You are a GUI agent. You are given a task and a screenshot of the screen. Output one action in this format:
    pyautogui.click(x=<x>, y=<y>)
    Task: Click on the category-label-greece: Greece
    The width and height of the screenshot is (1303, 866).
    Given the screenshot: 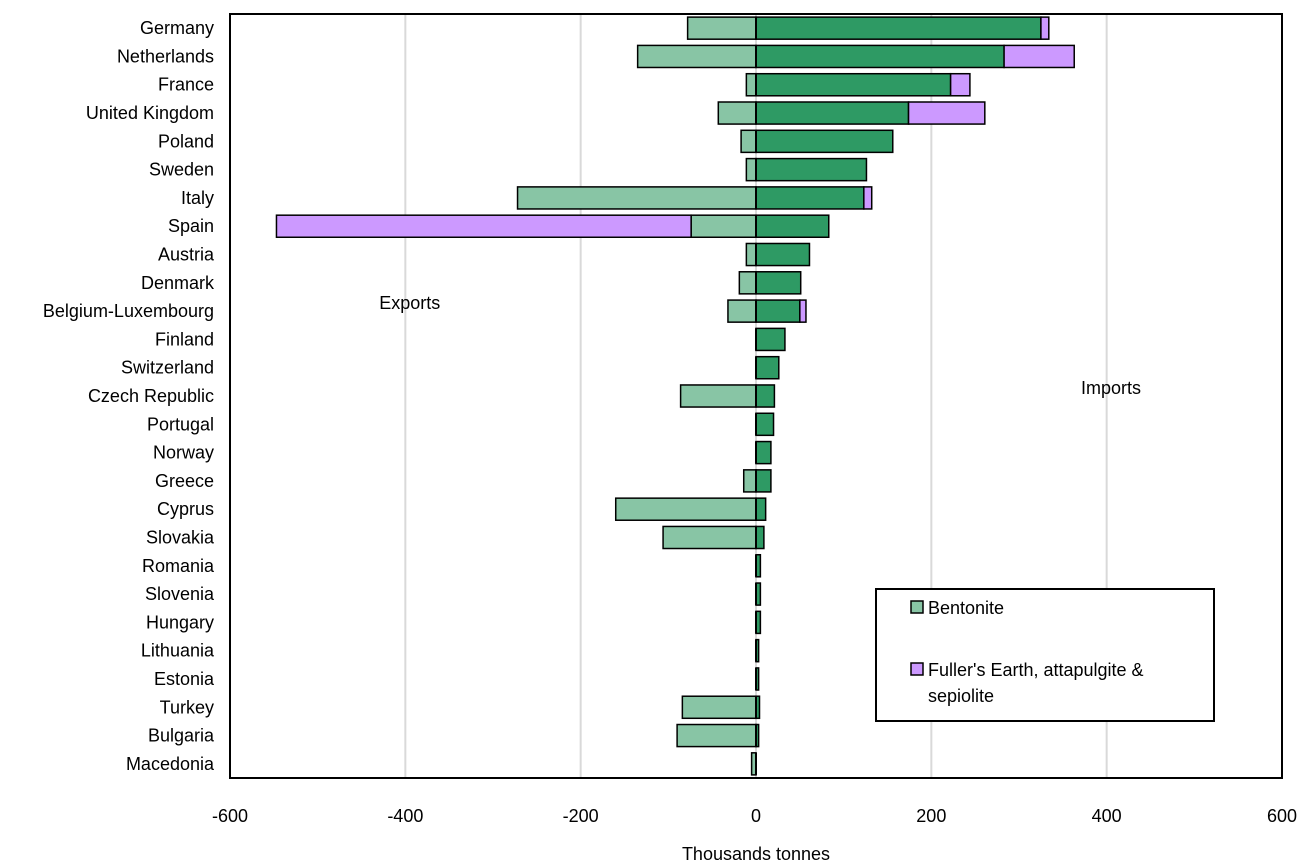 What is the action you would take?
    pyautogui.click(x=184, y=481)
    